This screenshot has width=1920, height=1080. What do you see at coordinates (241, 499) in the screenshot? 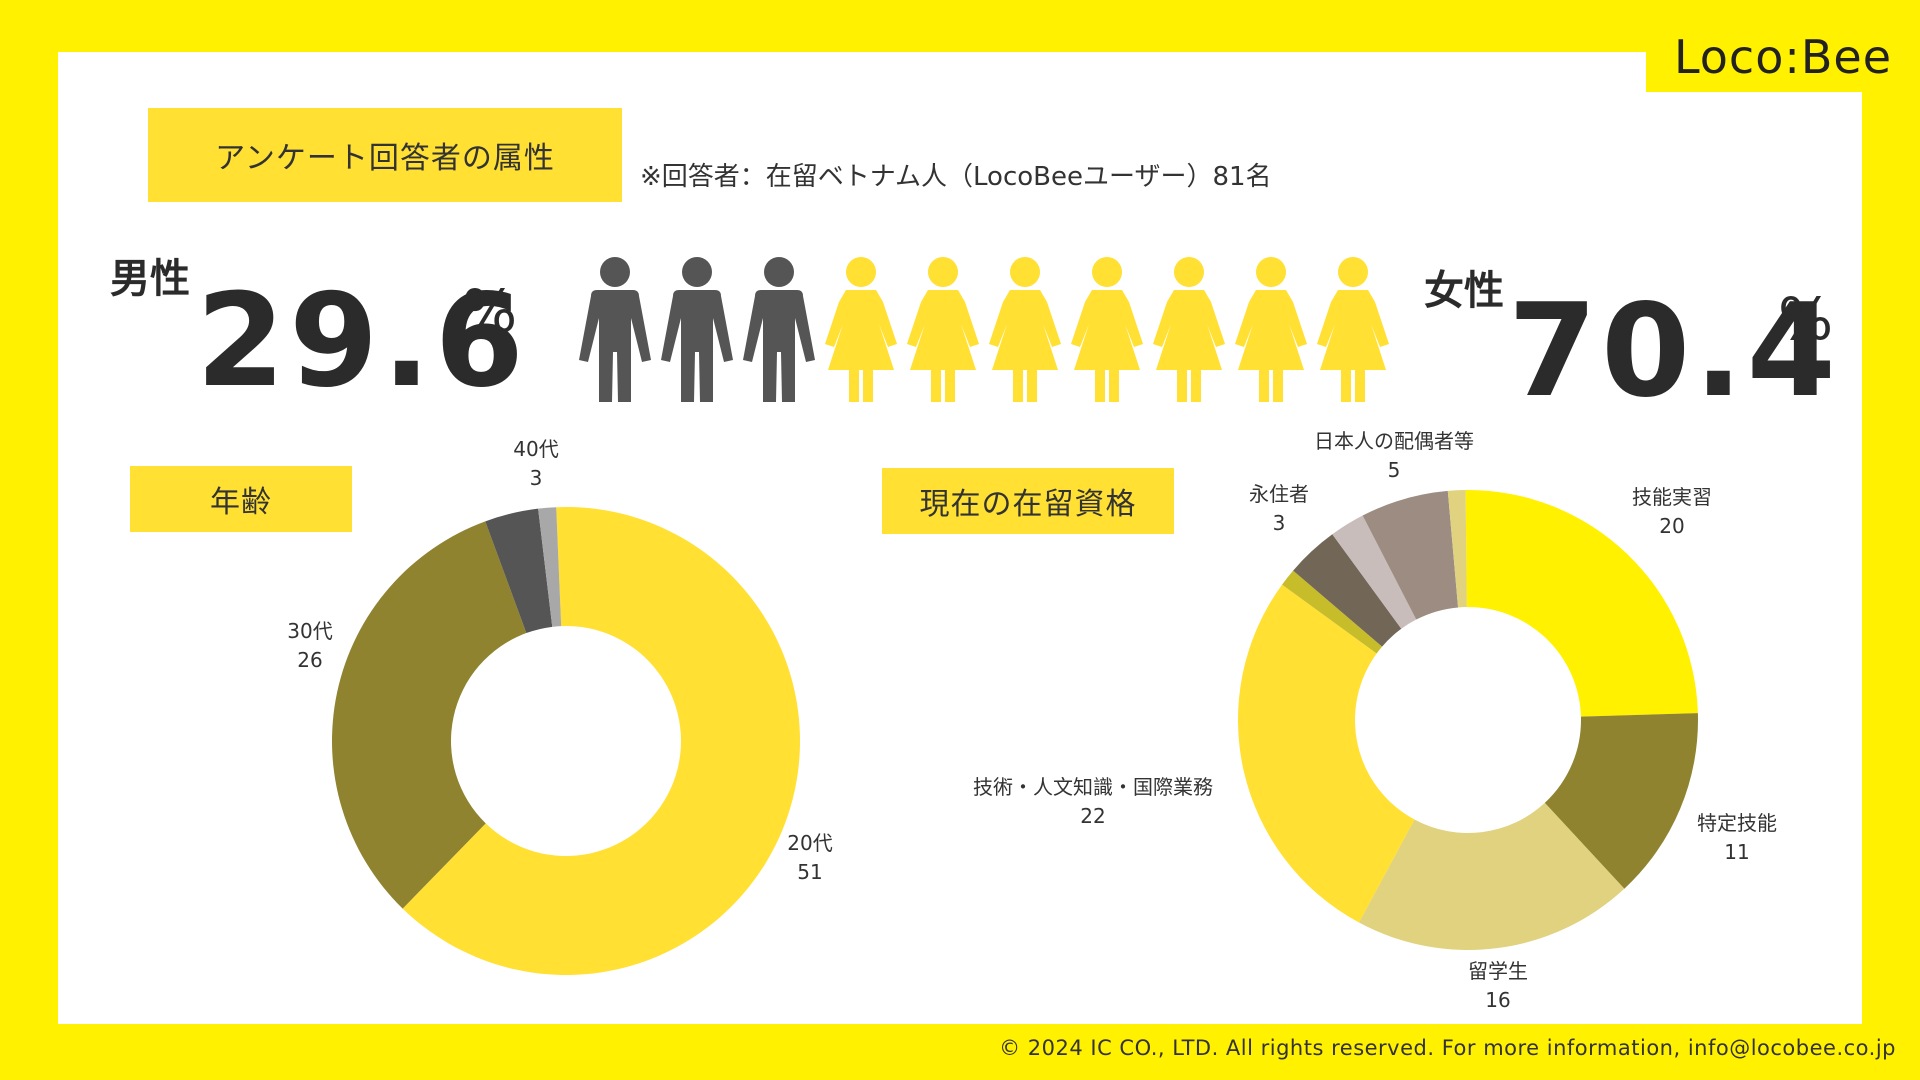
I see `age-section-label: 年齢` at bounding box center [241, 499].